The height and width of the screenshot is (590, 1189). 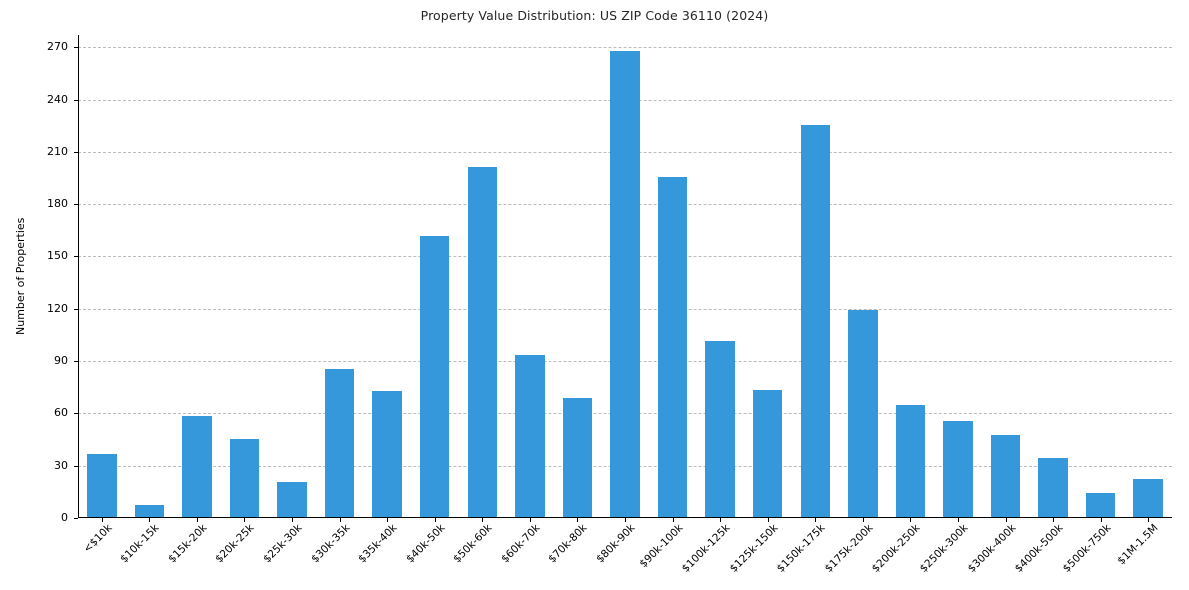 I want to click on y-tick-label: 0, so click(x=64, y=517).